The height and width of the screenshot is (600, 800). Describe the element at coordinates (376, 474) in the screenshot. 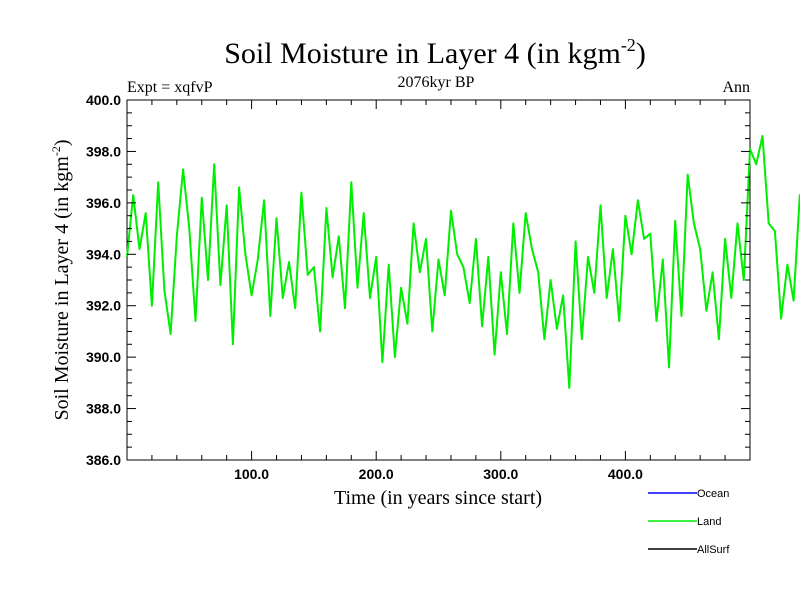

I see `x-tick-label: 200.0` at that location.